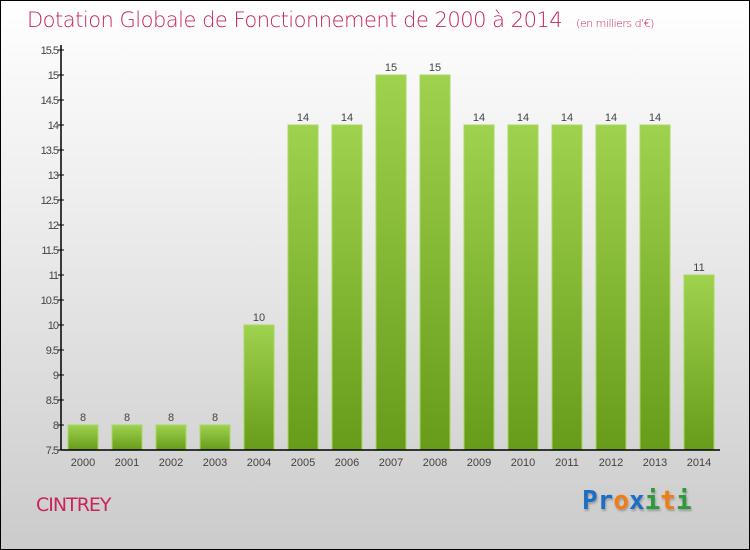 The width and height of the screenshot is (750, 550). What do you see at coordinates (50, 101) in the screenshot?
I see `y-tick-label: 14.5` at bounding box center [50, 101].